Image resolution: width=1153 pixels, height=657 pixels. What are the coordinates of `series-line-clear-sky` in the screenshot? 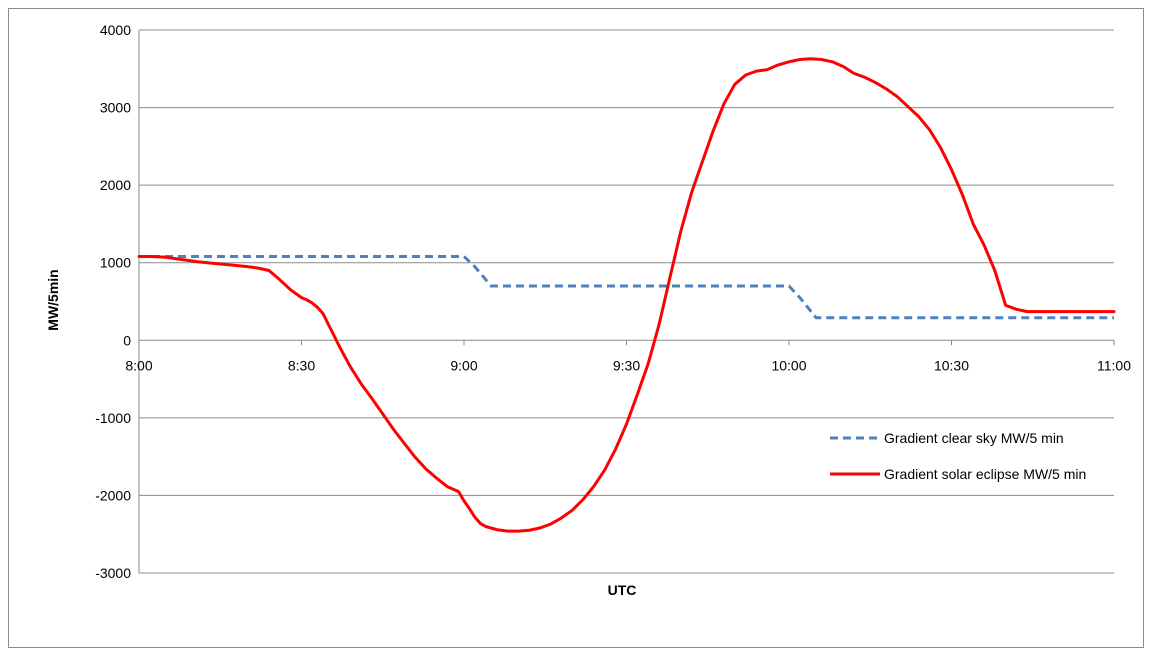 It's located at (626, 287).